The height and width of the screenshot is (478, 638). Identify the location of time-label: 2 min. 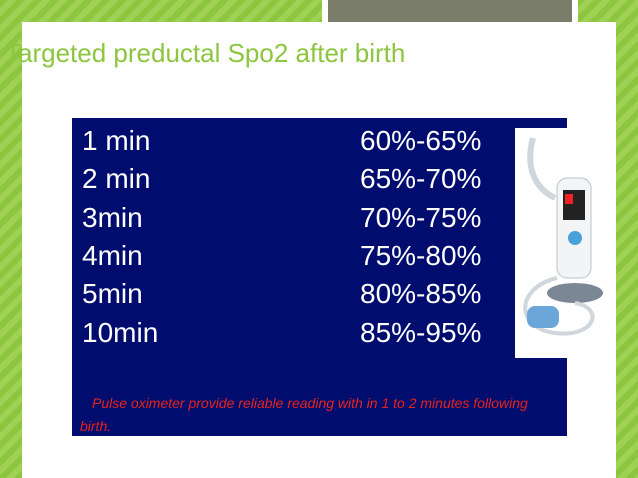
(116, 179).